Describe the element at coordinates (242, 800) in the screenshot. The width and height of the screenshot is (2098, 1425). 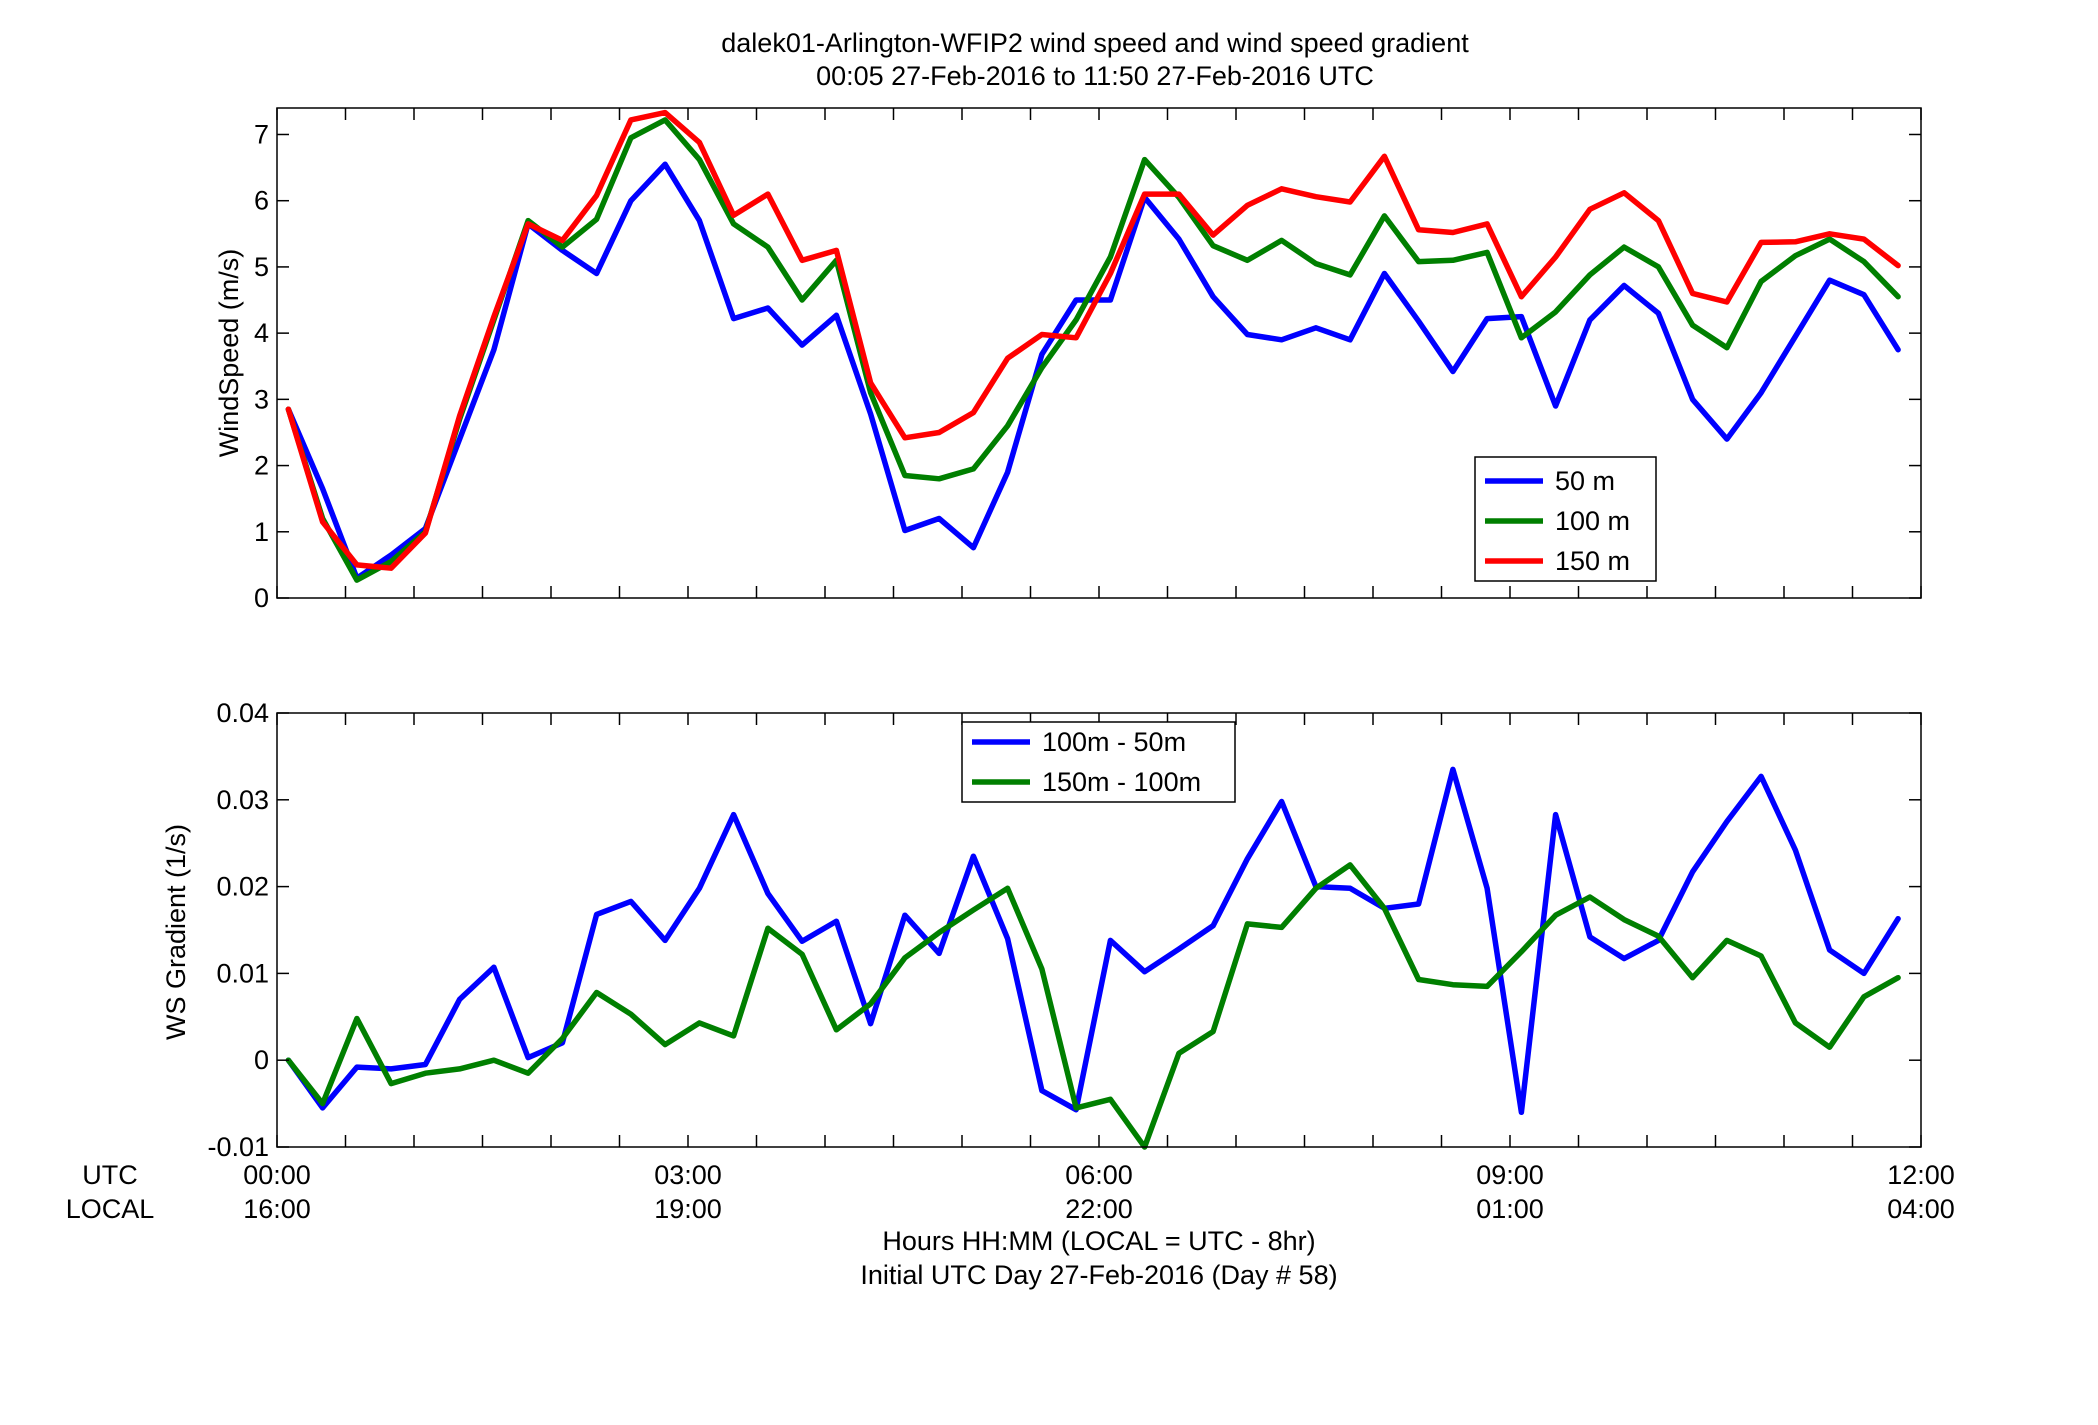
I see `y-tick-label: 0.03` at that location.